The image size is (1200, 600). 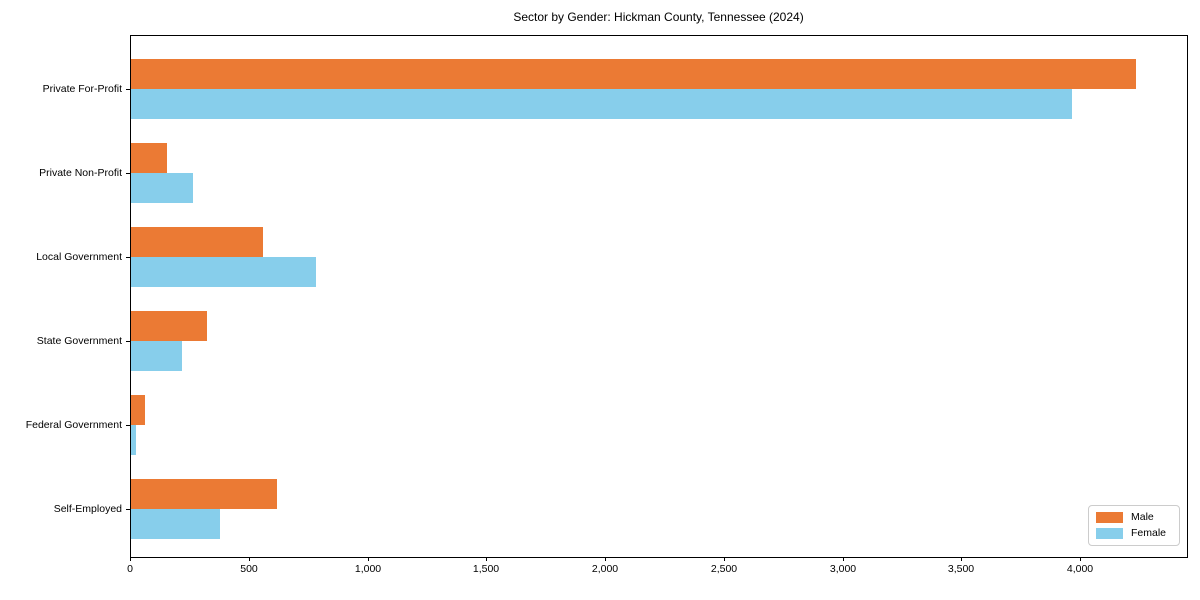 I want to click on legend-label-female: Female, so click(x=1149, y=533).